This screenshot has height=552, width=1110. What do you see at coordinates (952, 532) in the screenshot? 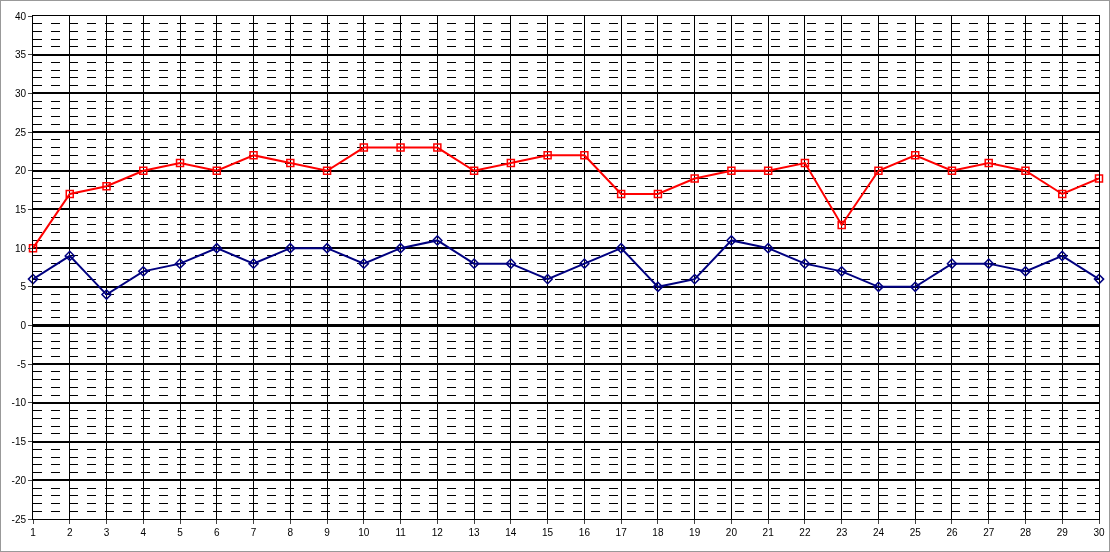
I see `x-tick-label: 26` at bounding box center [952, 532].